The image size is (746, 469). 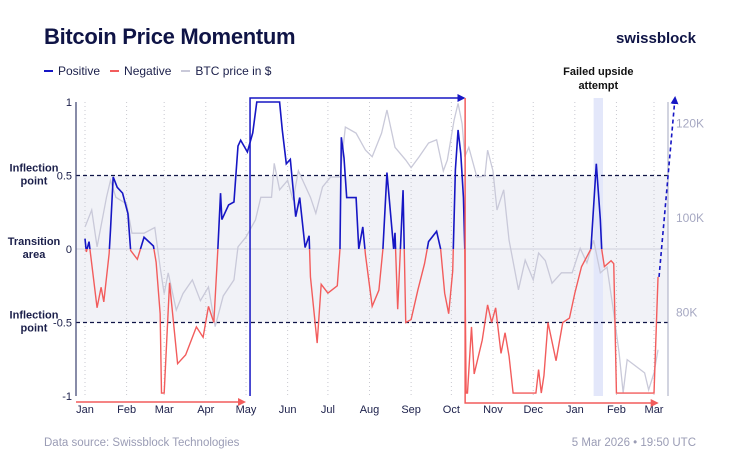 I want to click on brand-logo: swissblock, so click(x=655, y=38).